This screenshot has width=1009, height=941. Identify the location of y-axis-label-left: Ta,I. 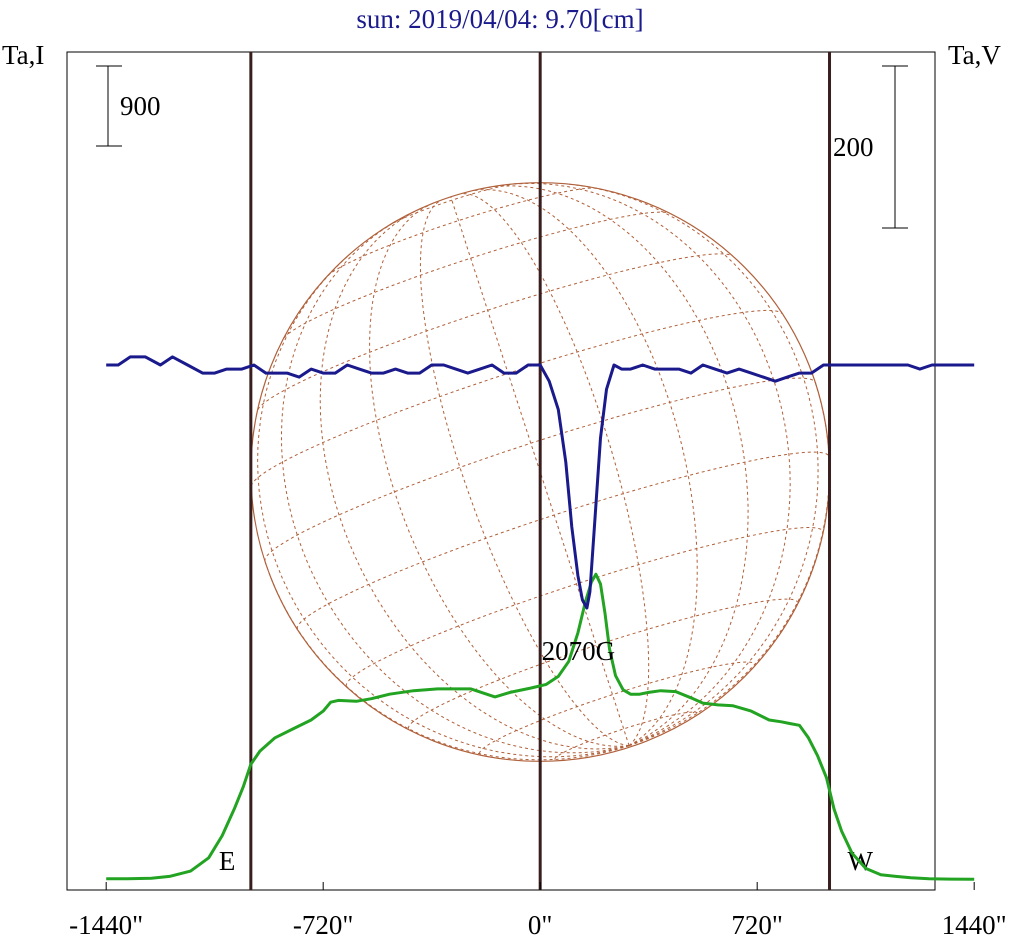
(23, 55).